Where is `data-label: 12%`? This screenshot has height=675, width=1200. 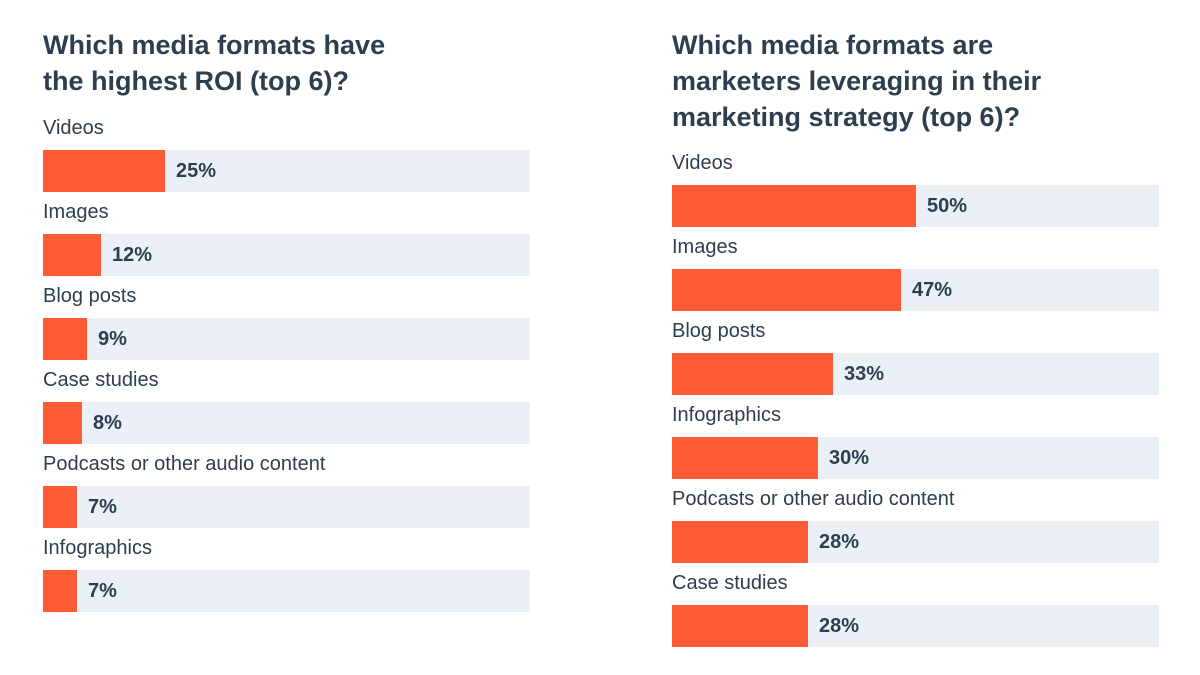 data-label: 12% is located at coordinates (132, 255).